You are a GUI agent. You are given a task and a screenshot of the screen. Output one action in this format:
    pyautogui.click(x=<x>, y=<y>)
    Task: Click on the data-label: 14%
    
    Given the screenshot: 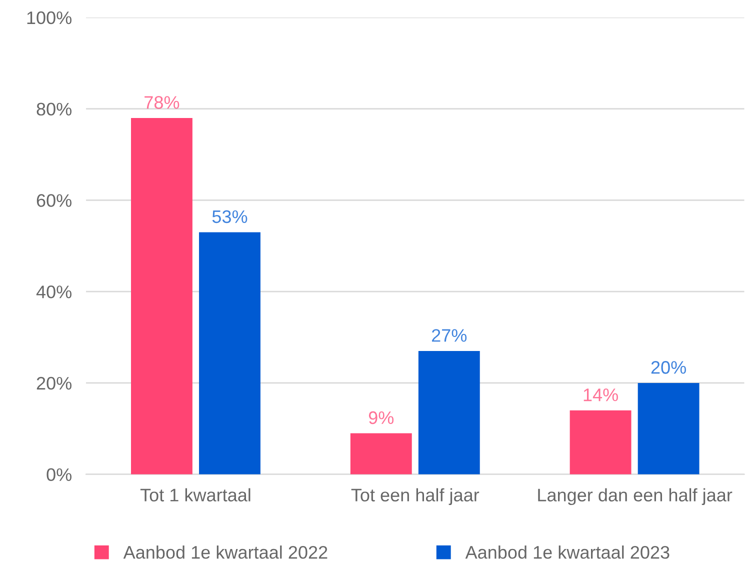 What is the action you would take?
    pyautogui.click(x=601, y=395)
    